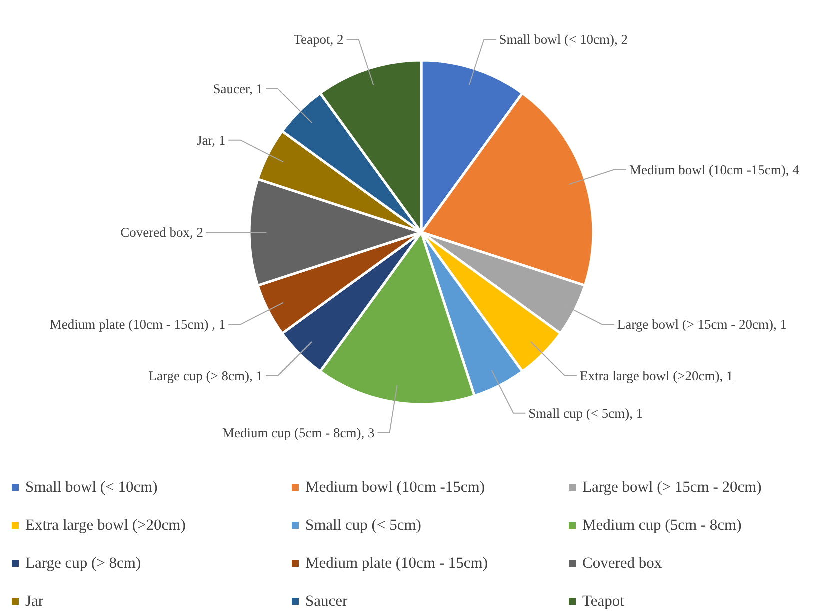  I want to click on data-label: Medium cup (5cm - 8cm), 3, so click(298, 432).